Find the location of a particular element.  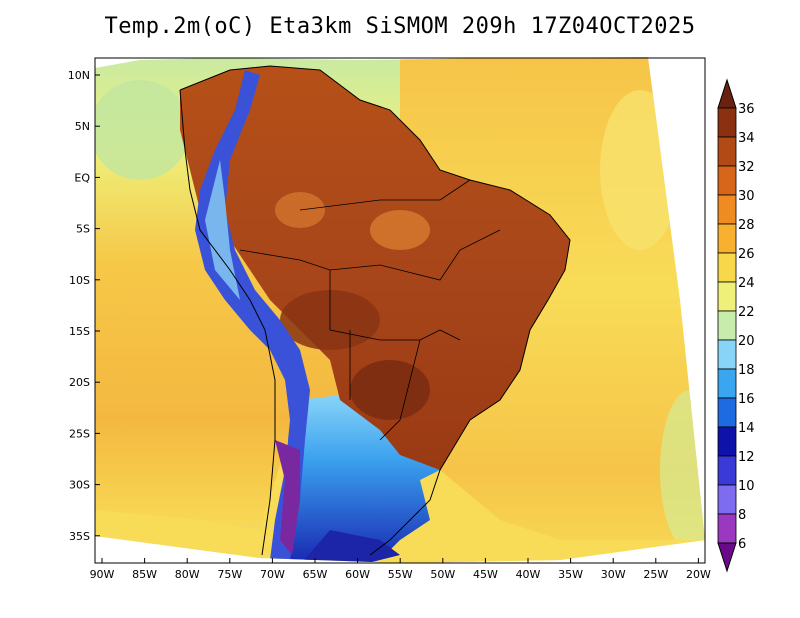

lat-tick-label: 10S is located at coordinates (79, 280).